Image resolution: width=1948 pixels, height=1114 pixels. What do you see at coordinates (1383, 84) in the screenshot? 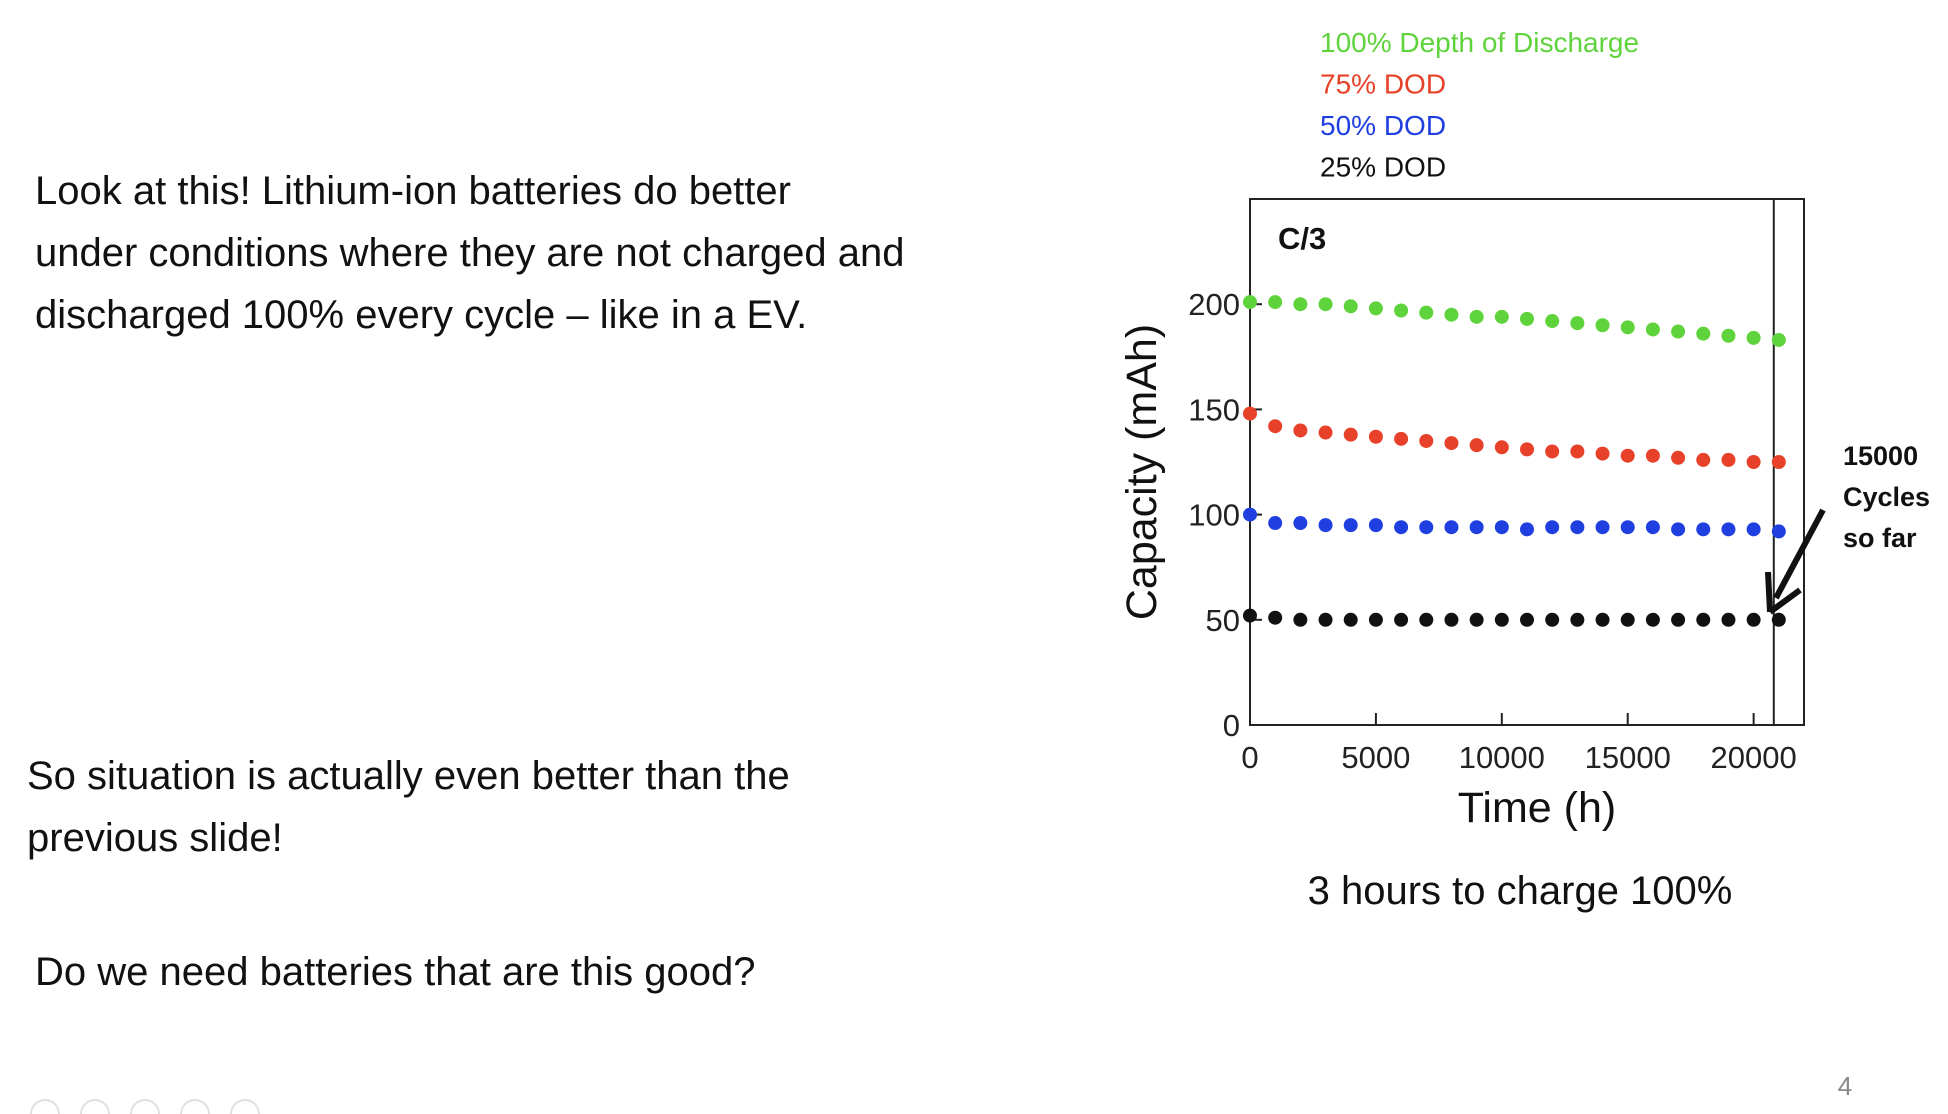
I see `legend-entry: 75% DOD` at bounding box center [1383, 84].